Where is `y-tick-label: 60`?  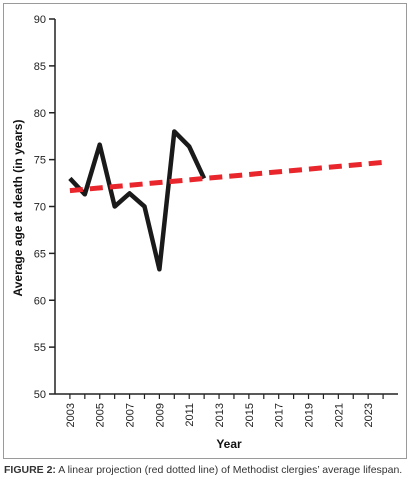 y-tick-label: 60 is located at coordinates (40, 301).